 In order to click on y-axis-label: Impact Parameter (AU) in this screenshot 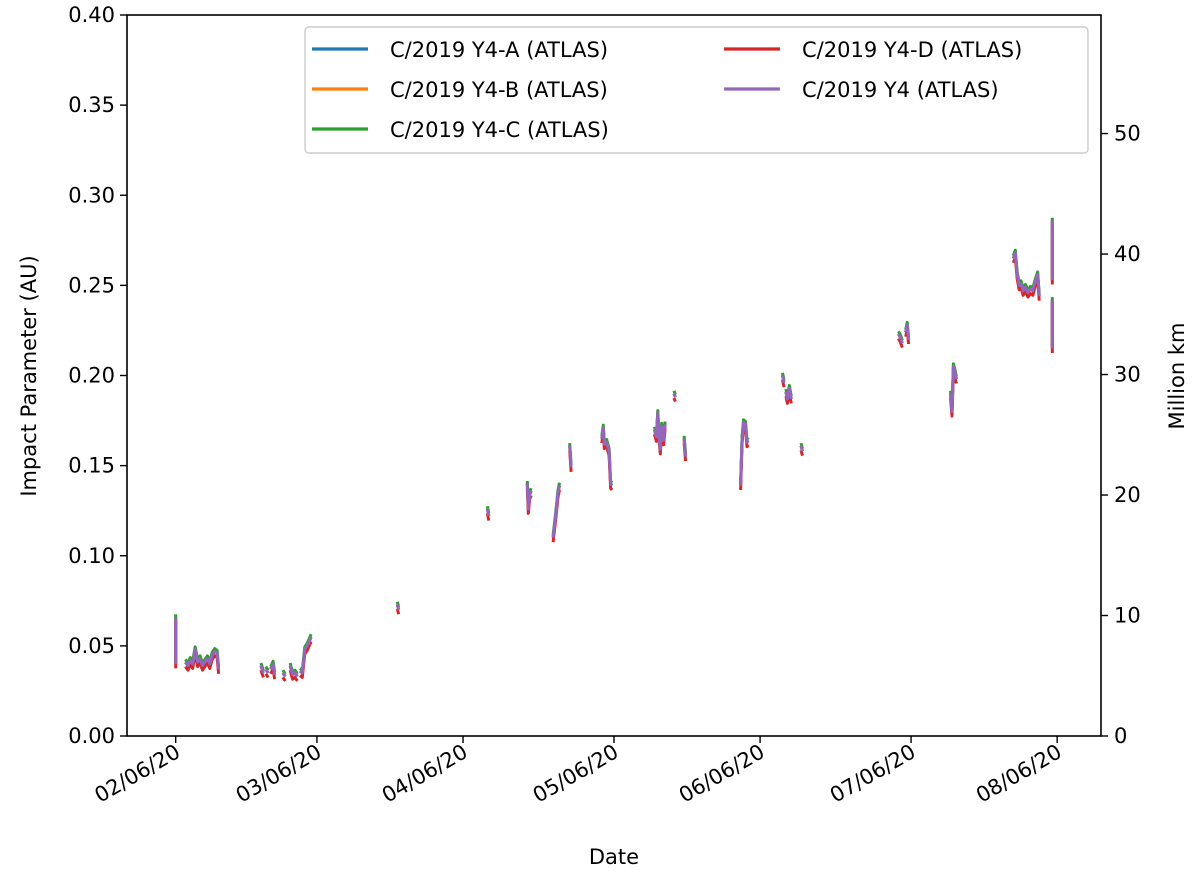, I will do `click(29, 375)`.